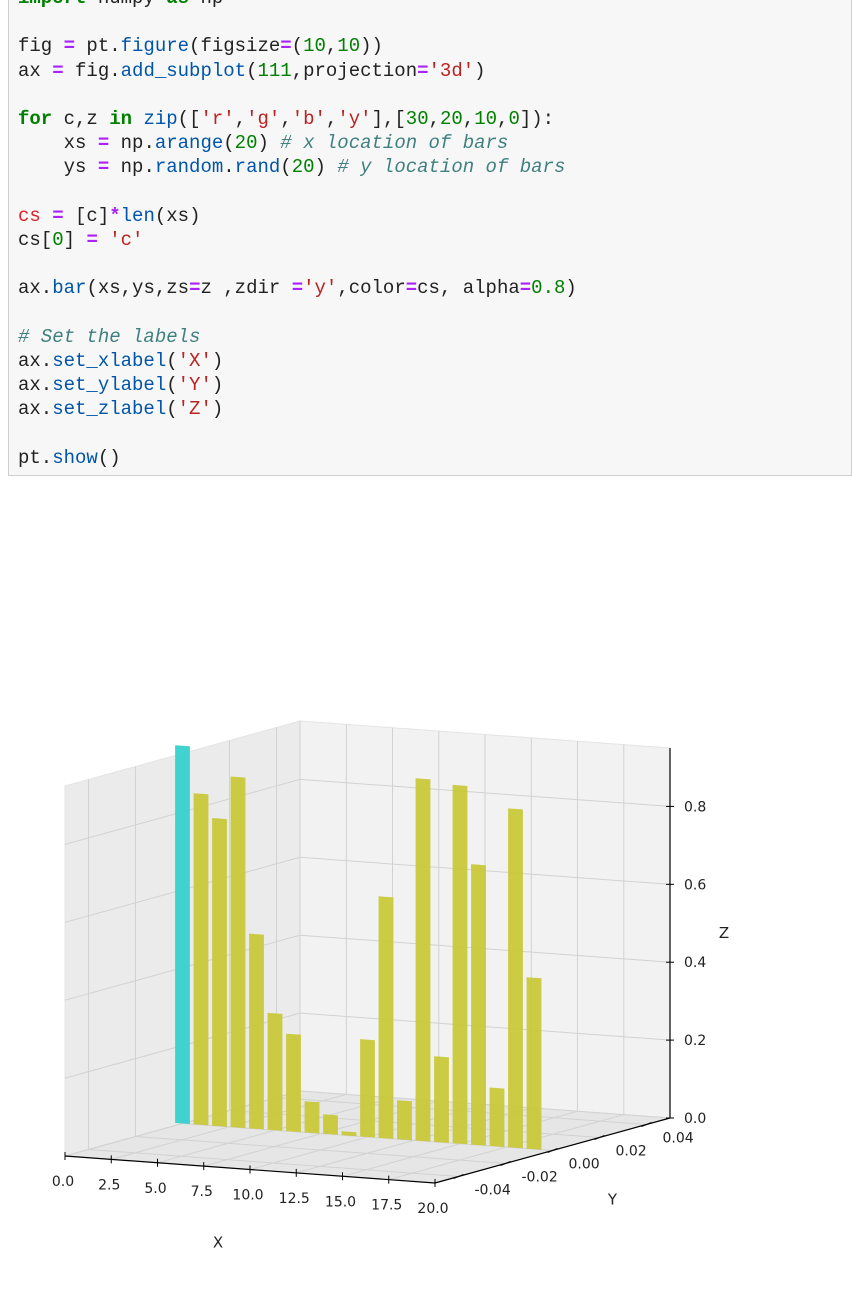  Describe the element at coordinates (297, 458) in the screenshot. I see `code-line: pt.show()` at that location.